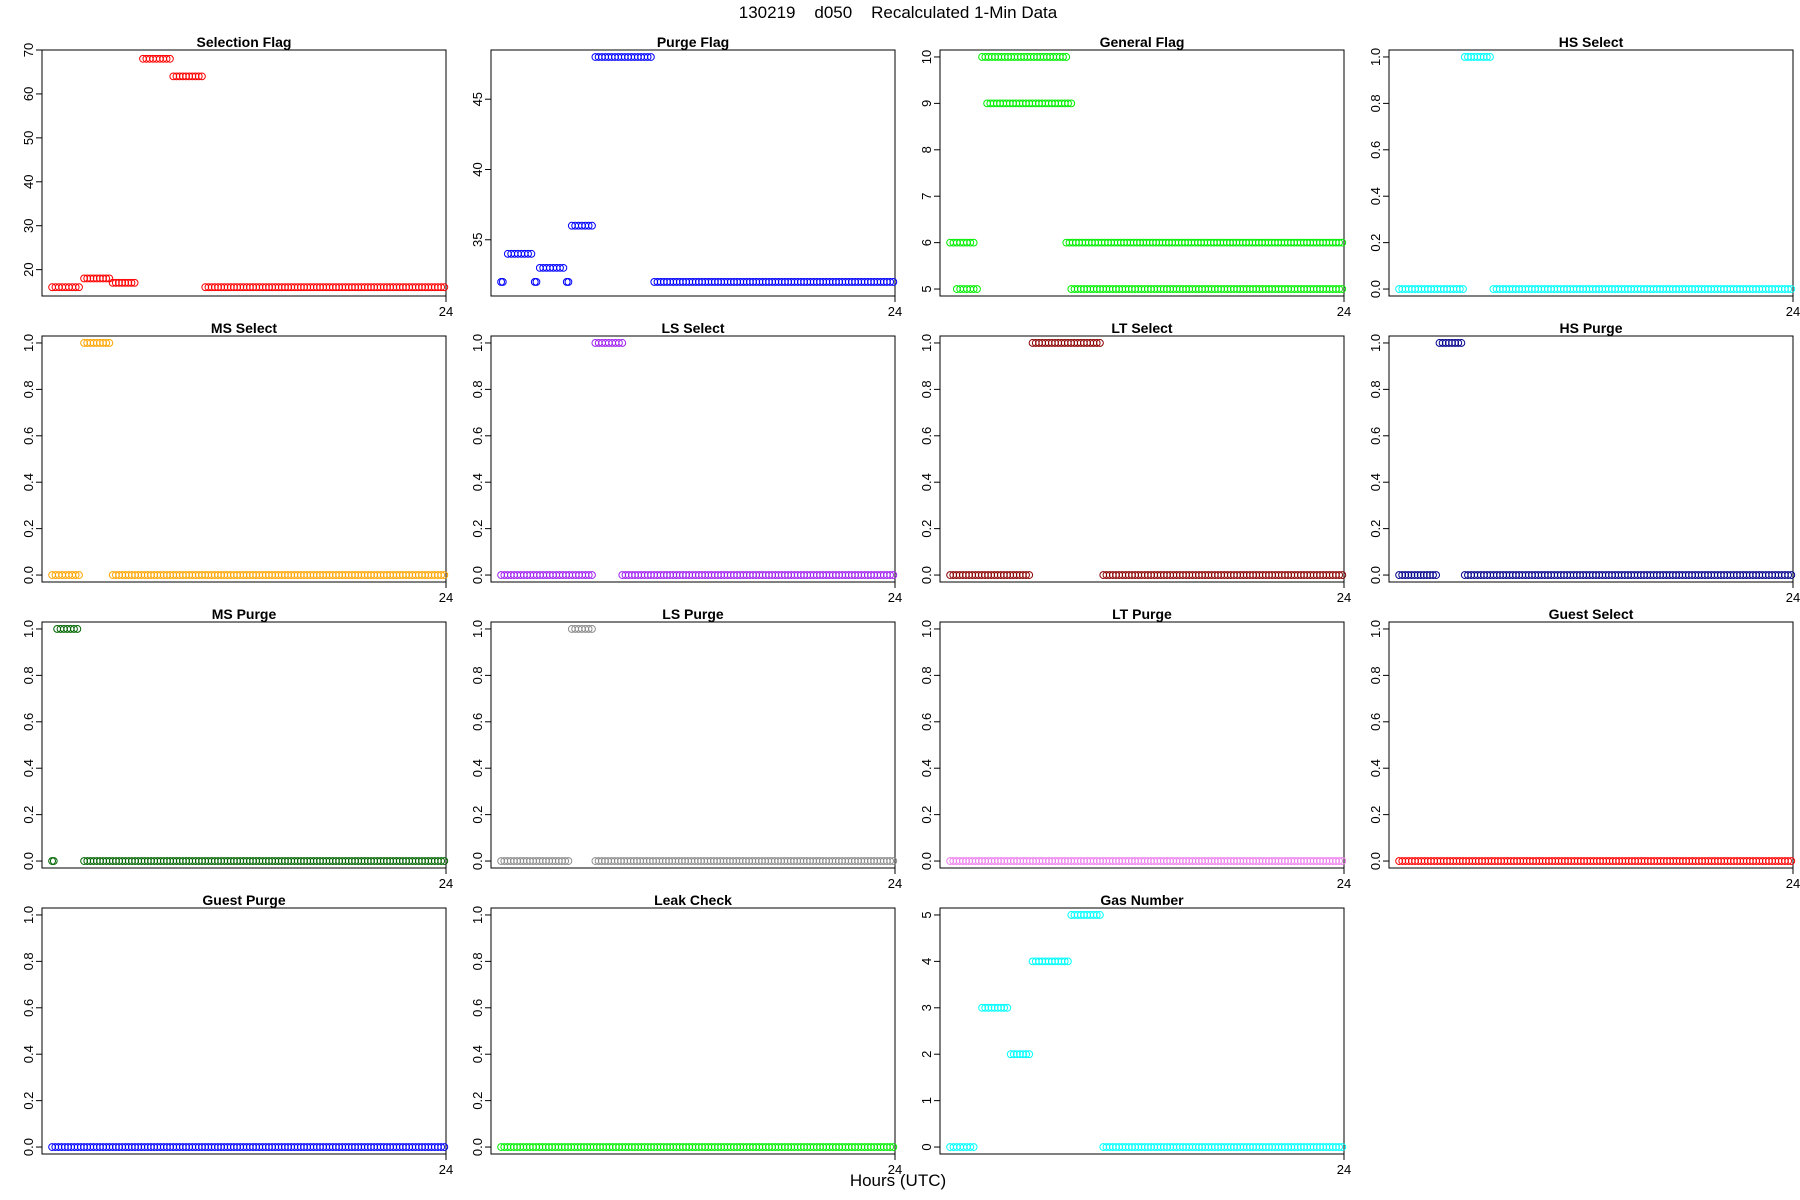  Describe the element at coordinates (926, 914) in the screenshot. I see `y-tick-label: 5` at that location.